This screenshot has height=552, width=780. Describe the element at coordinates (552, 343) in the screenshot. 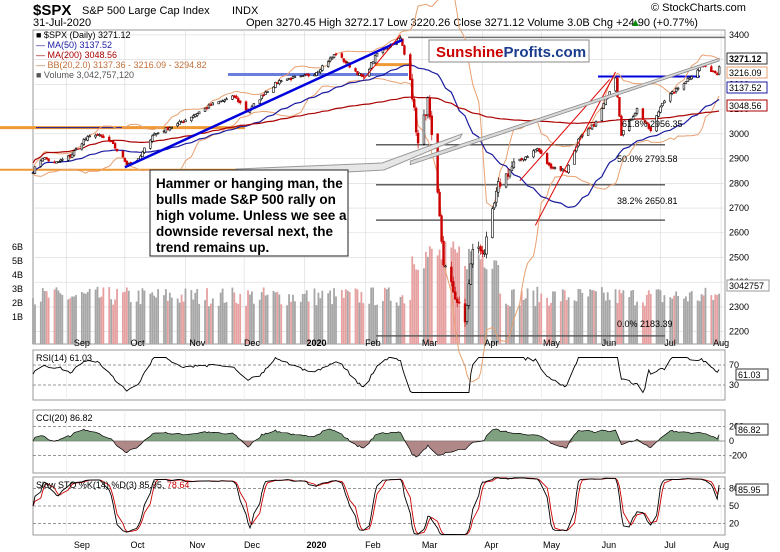

I see `x-tick-label: May` at that location.